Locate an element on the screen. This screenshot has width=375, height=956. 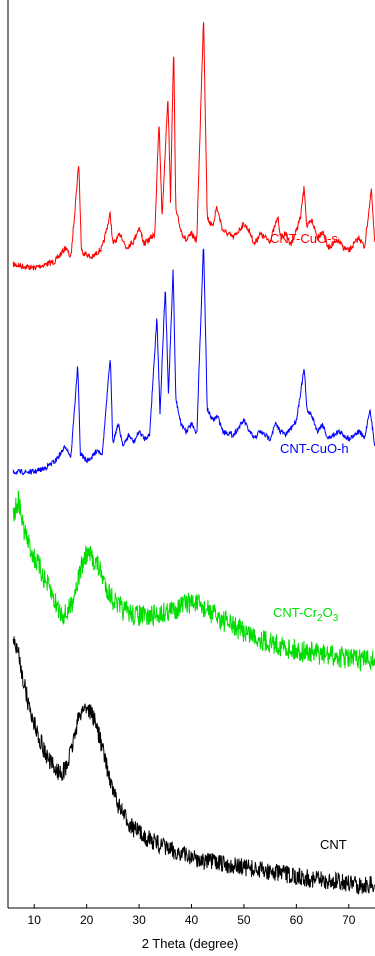
x-tick-label-40: 40 is located at coordinates (192, 920).